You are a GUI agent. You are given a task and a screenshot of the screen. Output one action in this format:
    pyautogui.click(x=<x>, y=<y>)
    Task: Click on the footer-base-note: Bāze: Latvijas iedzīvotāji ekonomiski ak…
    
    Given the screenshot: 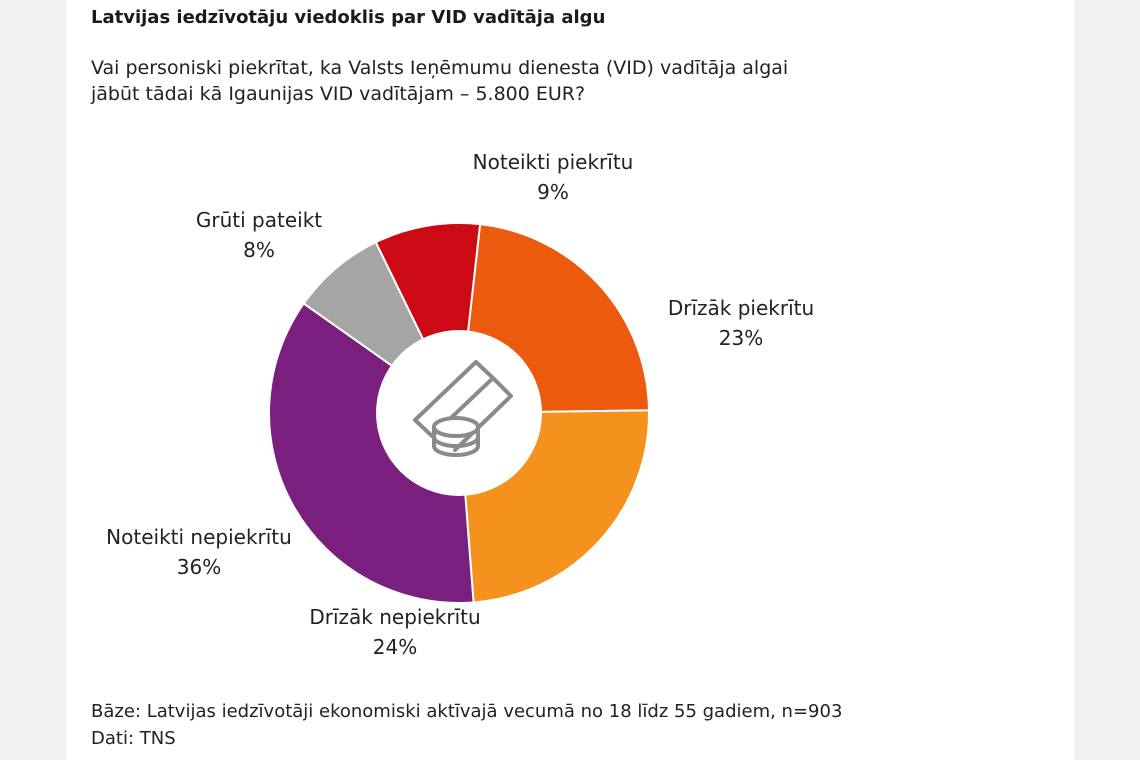 What is the action you would take?
    pyautogui.click(x=467, y=711)
    